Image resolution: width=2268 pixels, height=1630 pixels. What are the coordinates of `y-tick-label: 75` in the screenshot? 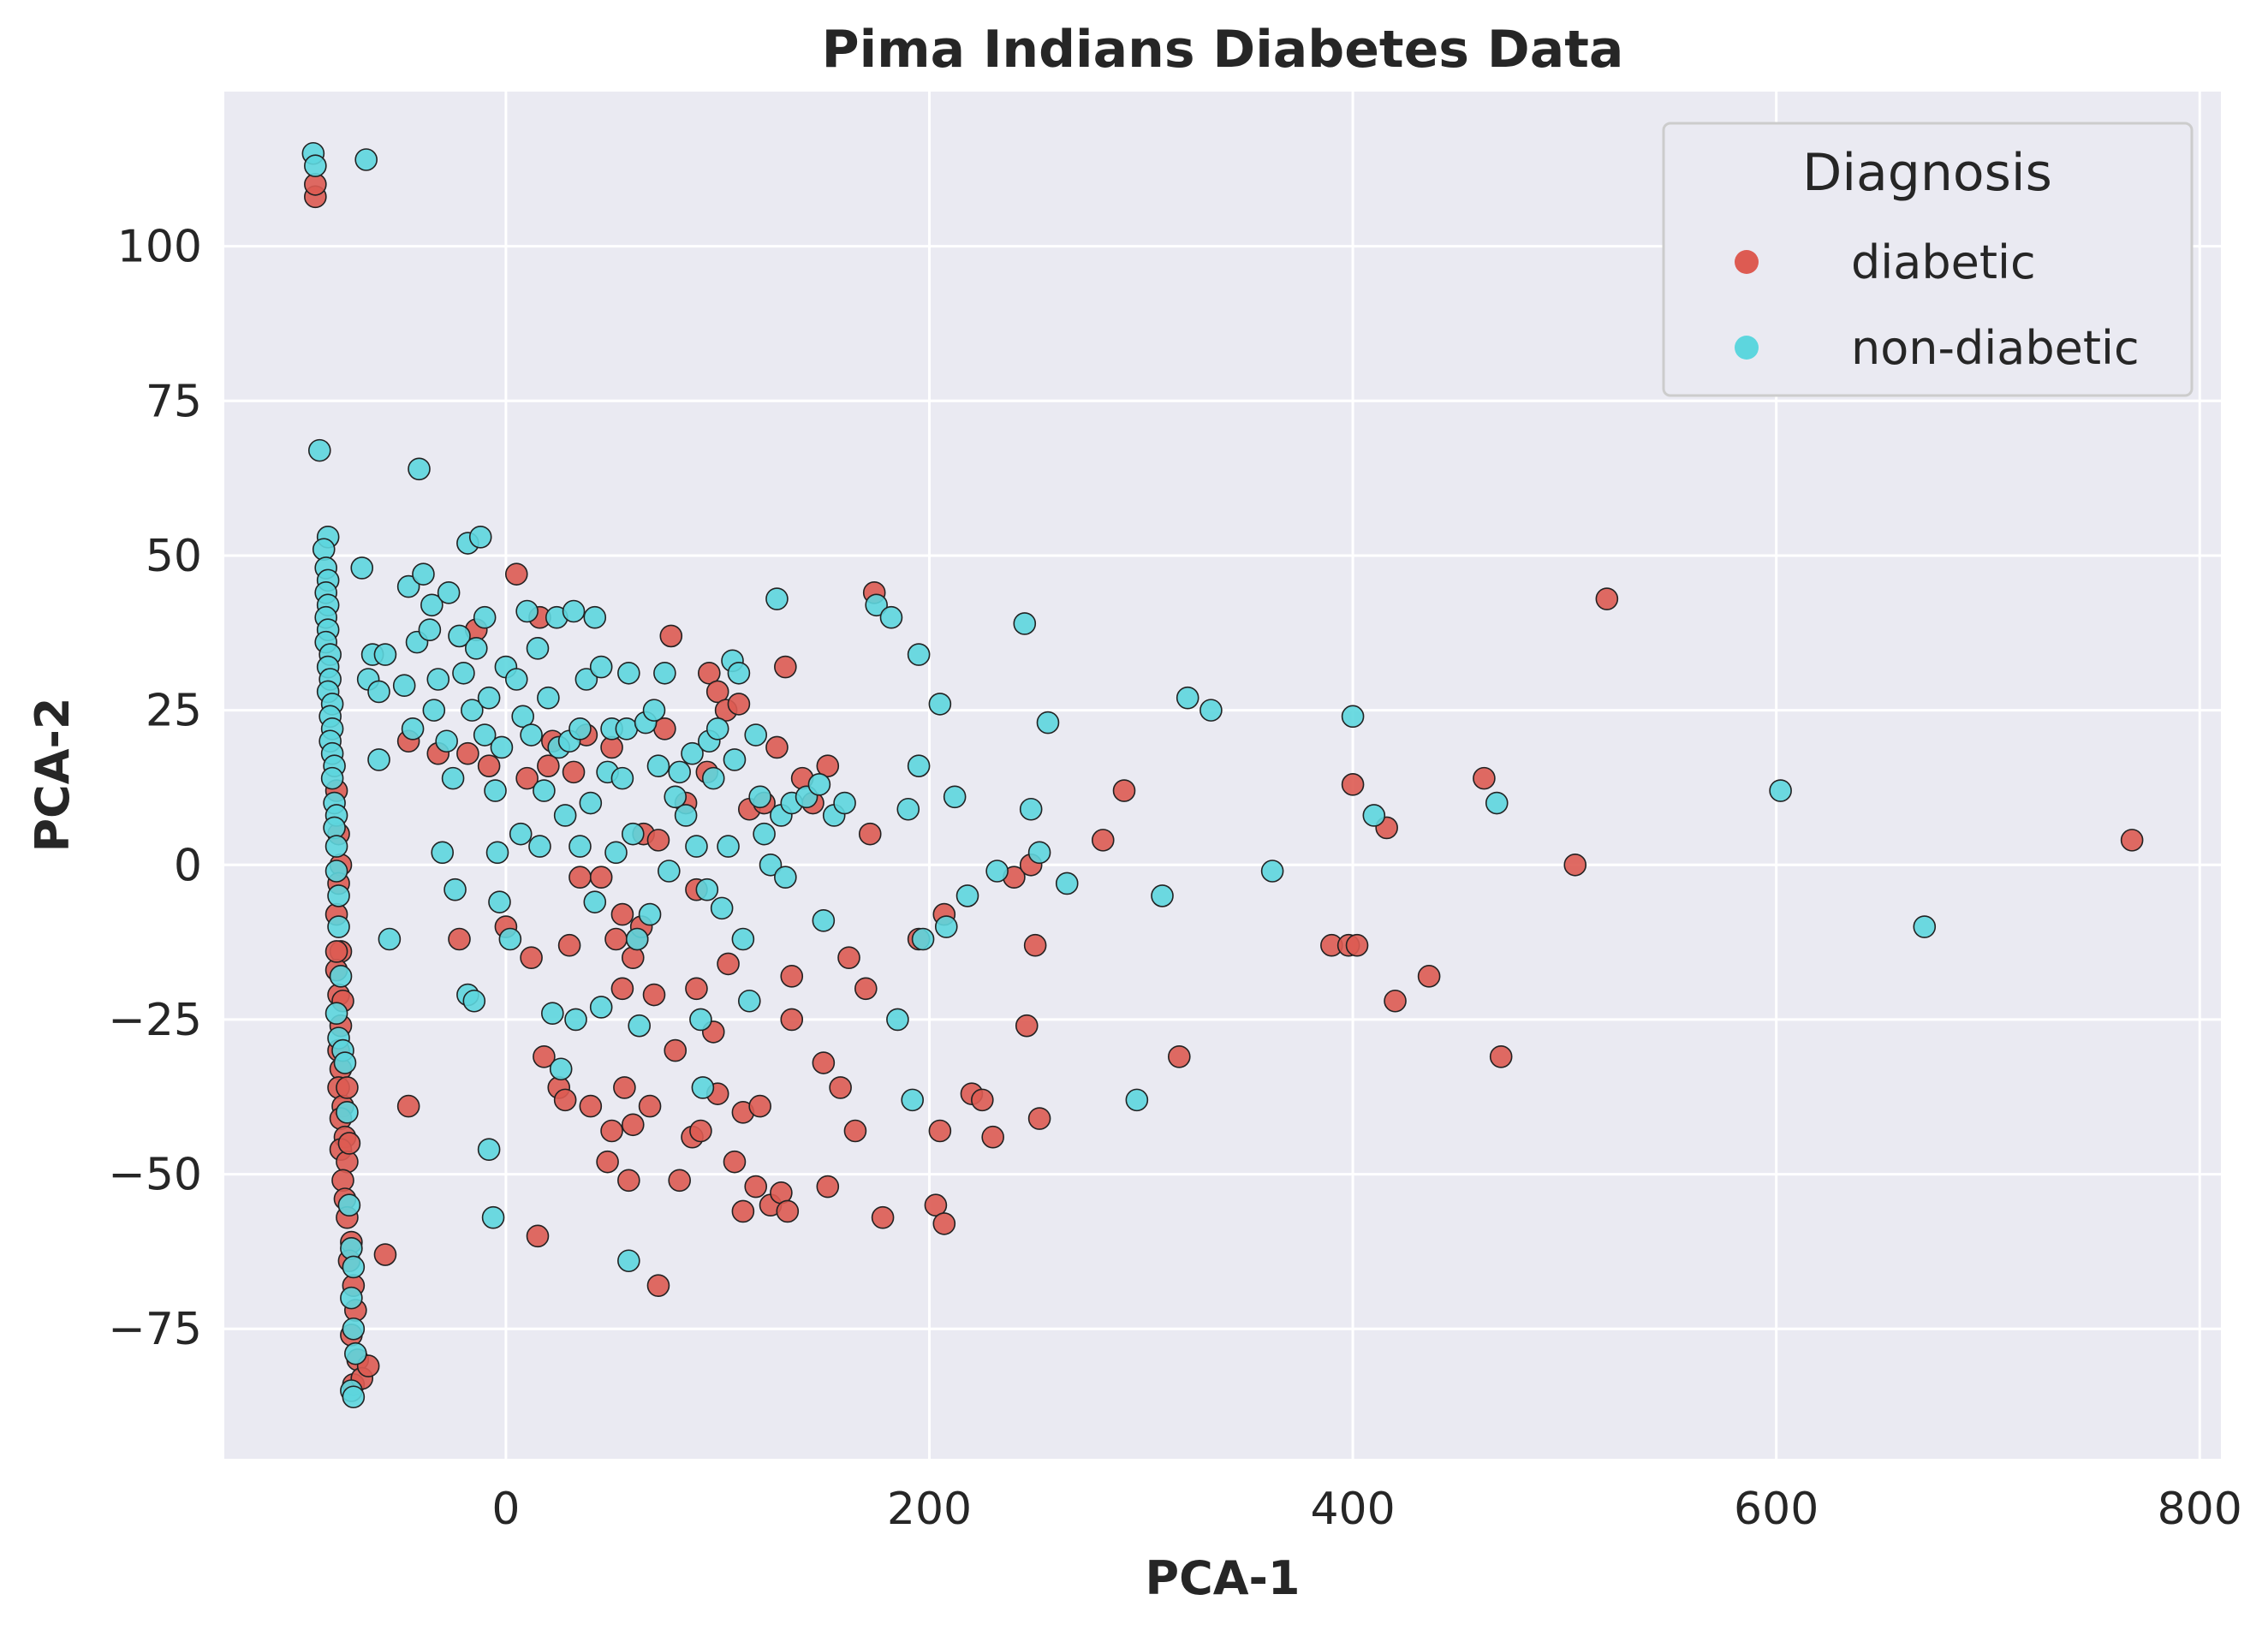 It's located at (174, 401).